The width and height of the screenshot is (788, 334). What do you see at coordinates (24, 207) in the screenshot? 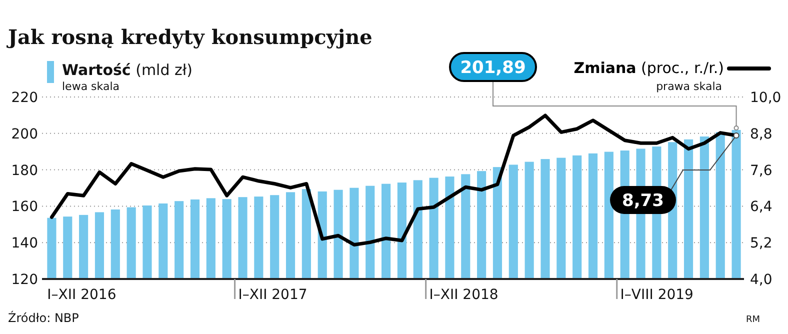
I see `y-tick-label: 160` at bounding box center [24, 207].